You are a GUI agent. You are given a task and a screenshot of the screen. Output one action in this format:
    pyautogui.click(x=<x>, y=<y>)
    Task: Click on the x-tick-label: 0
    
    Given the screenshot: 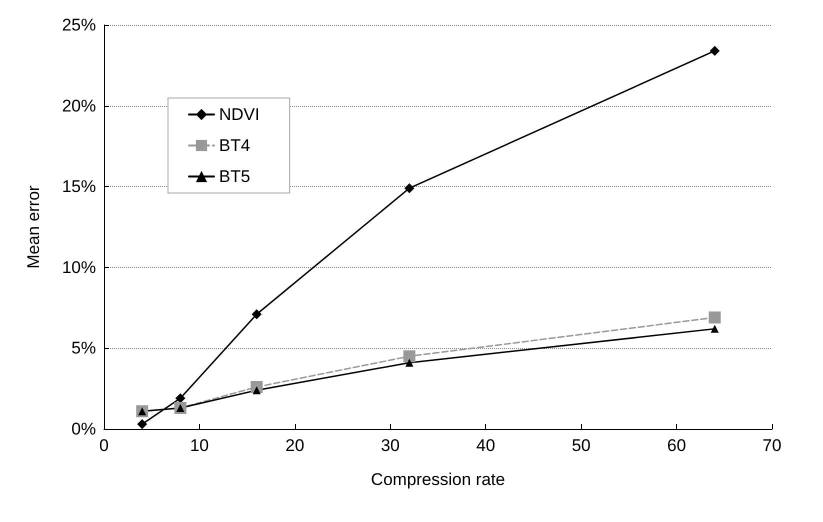 What is the action you would take?
    pyautogui.click(x=104, y=445)
    